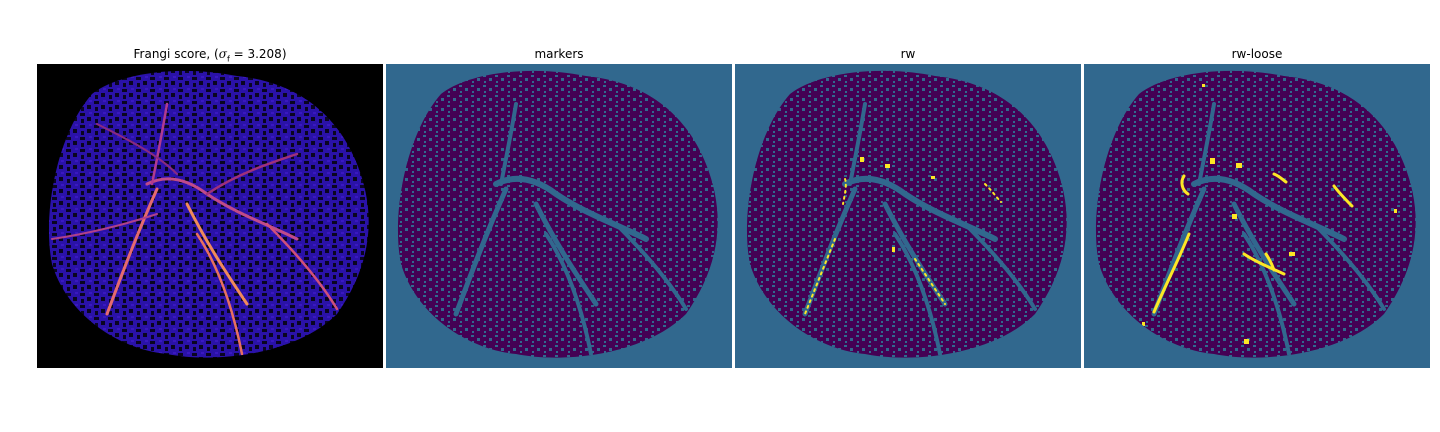  What do you see at coordinates (908, 54) in the screenshot?
I see `panel-title-rw: rw` at bounding box center [908, 54].